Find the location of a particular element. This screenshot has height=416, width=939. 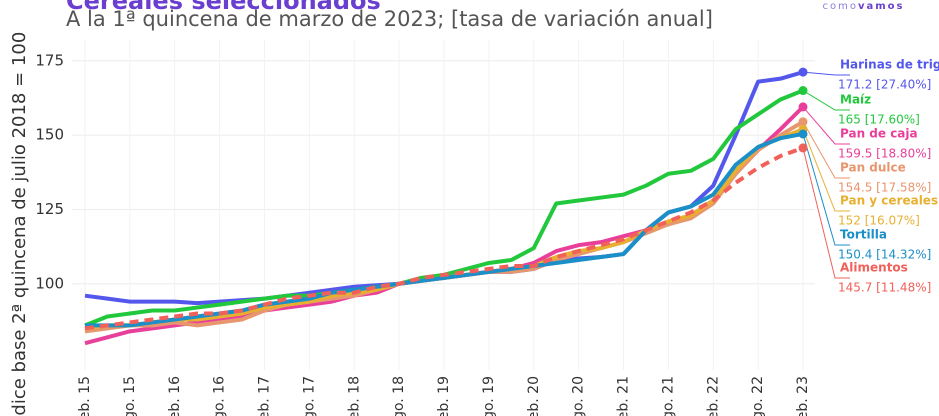

end-label: 159.5 [18.80%] is located at coordinates (884, 154).